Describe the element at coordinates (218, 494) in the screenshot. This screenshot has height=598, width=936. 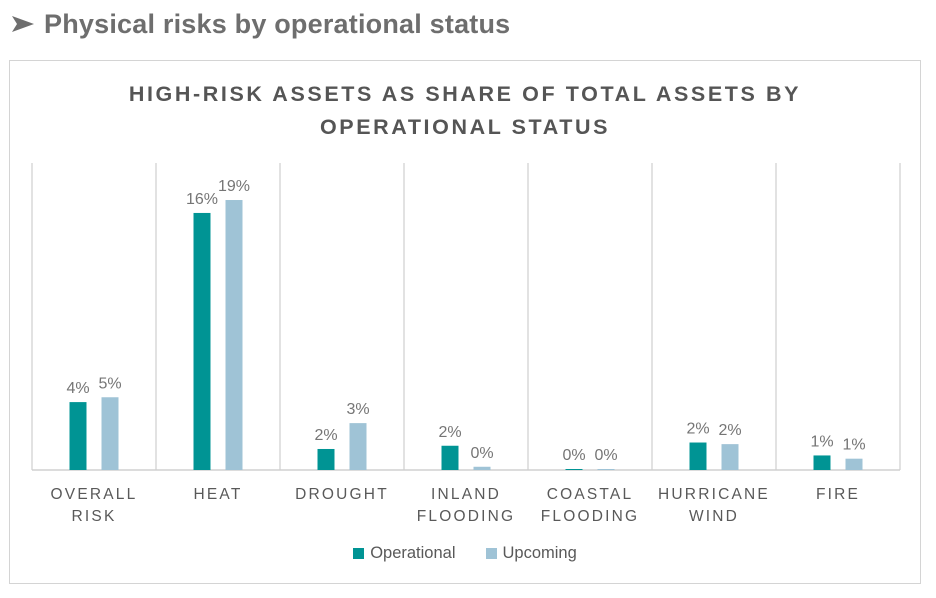
I see `category-label-1: HEAT` at that location.